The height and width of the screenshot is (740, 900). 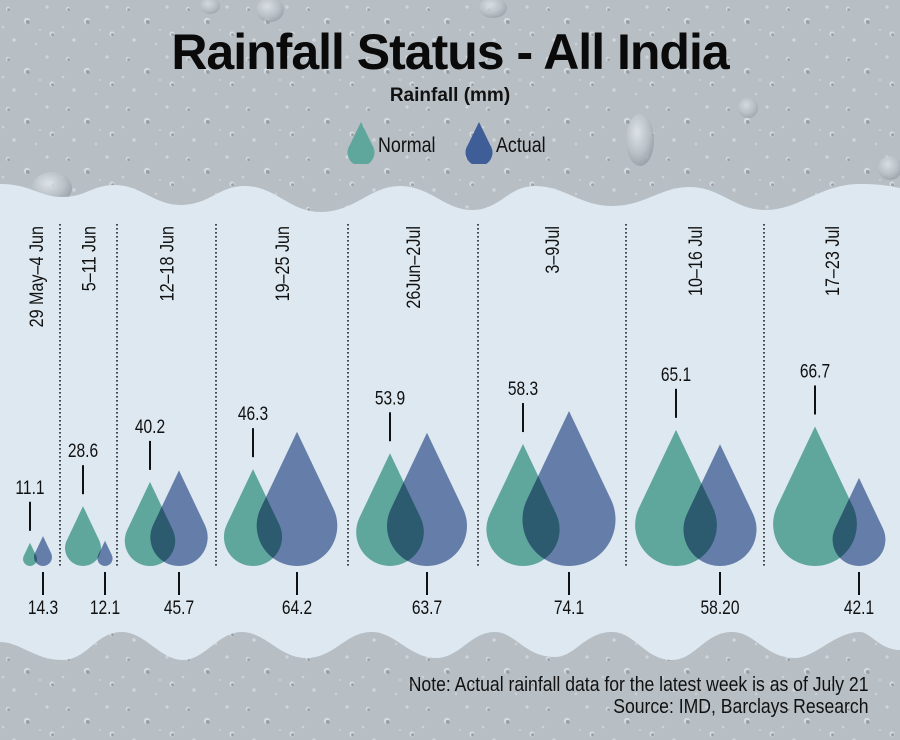 I want to click on normal-value-label: 11.1, so click(x=29, y=487).